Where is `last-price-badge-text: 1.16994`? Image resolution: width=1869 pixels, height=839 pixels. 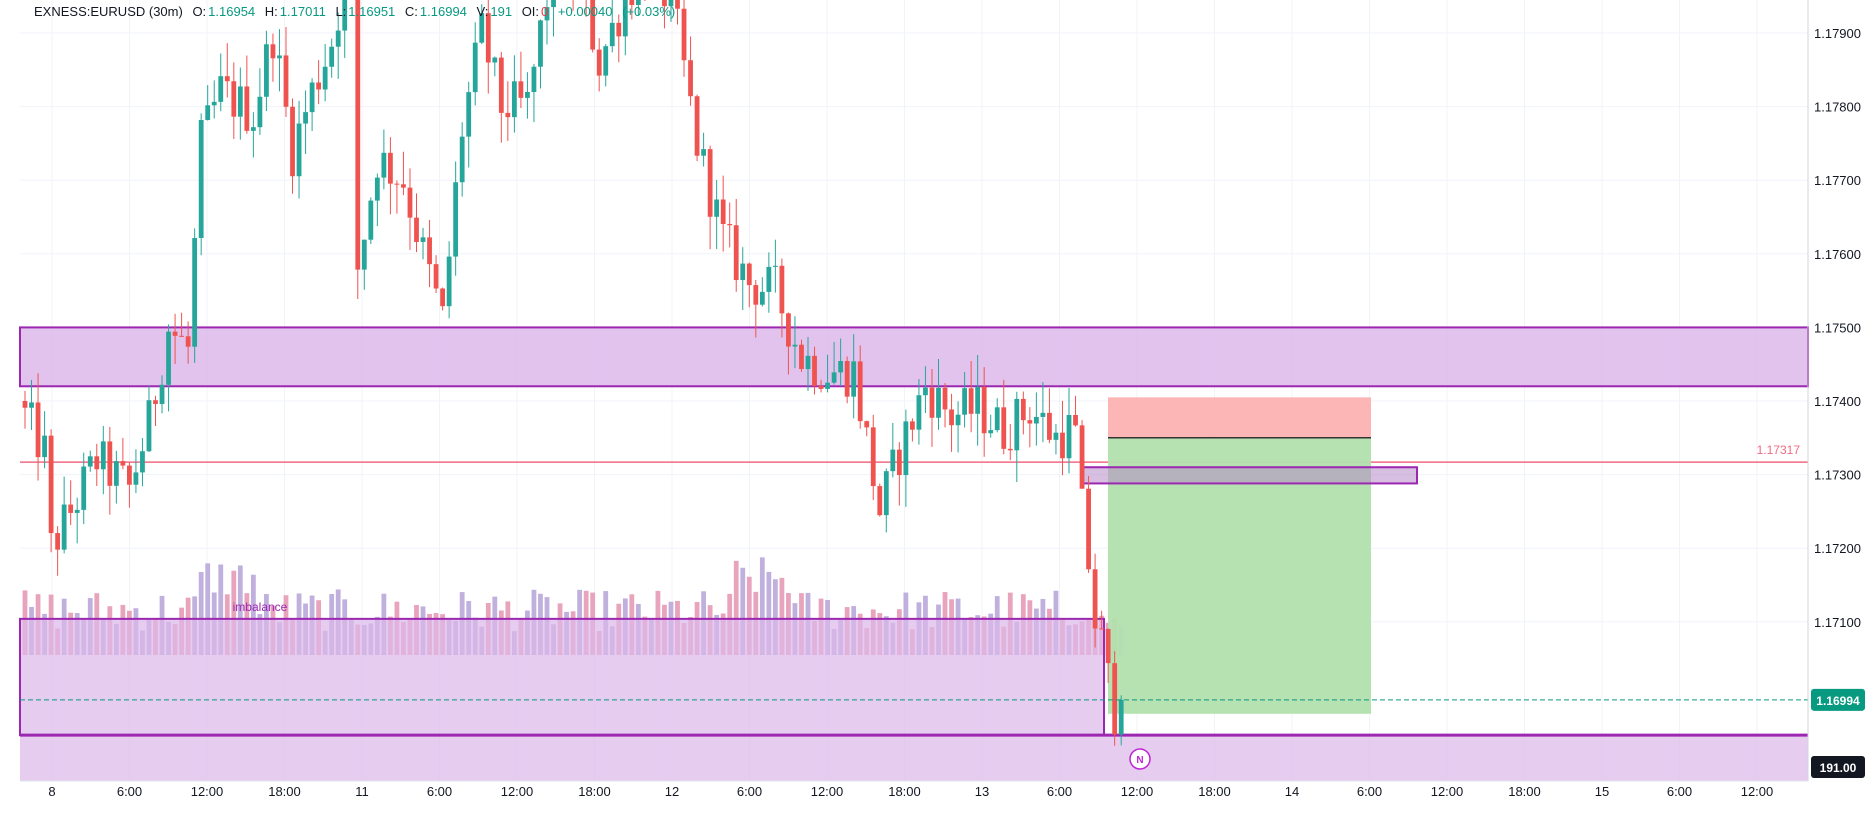
last-price-badge-text: 1.16994 is located at coordinates (1838, 701).